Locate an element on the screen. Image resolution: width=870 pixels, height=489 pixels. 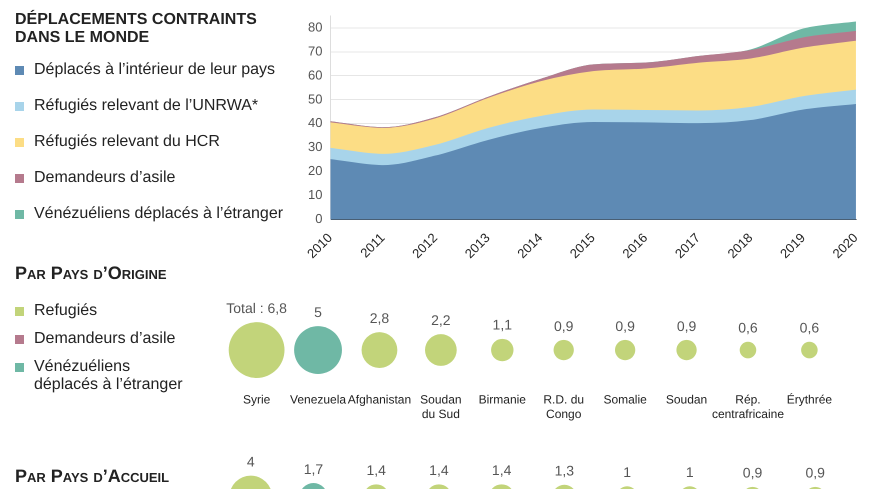
data-label: 4 is located at coordinates (250, 461).